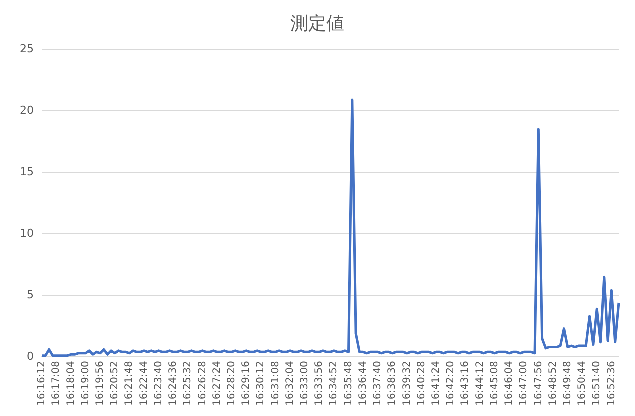 This screenshot has height=416, width=635. Describe the element at coordinates (115, 383) in the screenshot. I see `x-tick-label: 16:20:52` at that location.